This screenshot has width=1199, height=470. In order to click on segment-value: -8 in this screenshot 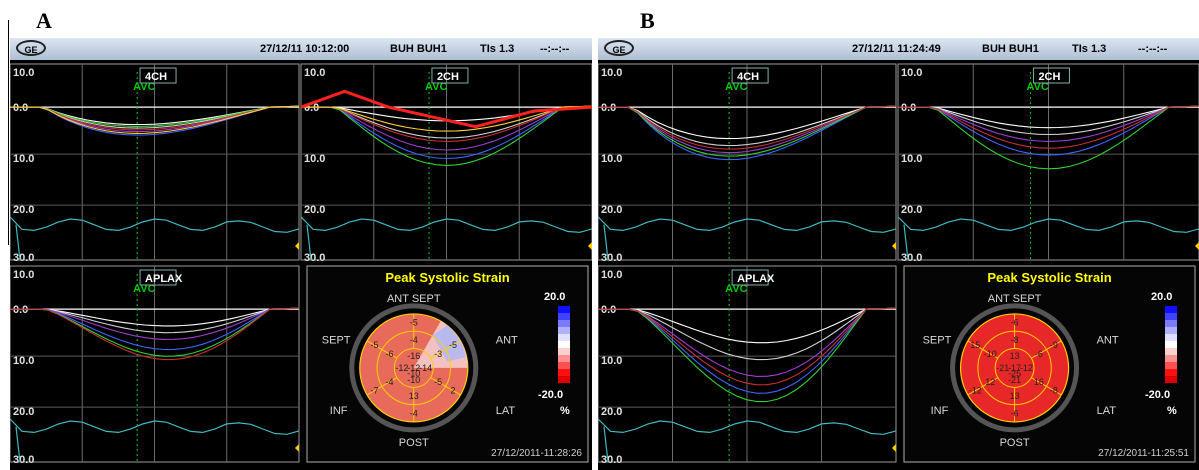, I will do `click(1015, 340)`.